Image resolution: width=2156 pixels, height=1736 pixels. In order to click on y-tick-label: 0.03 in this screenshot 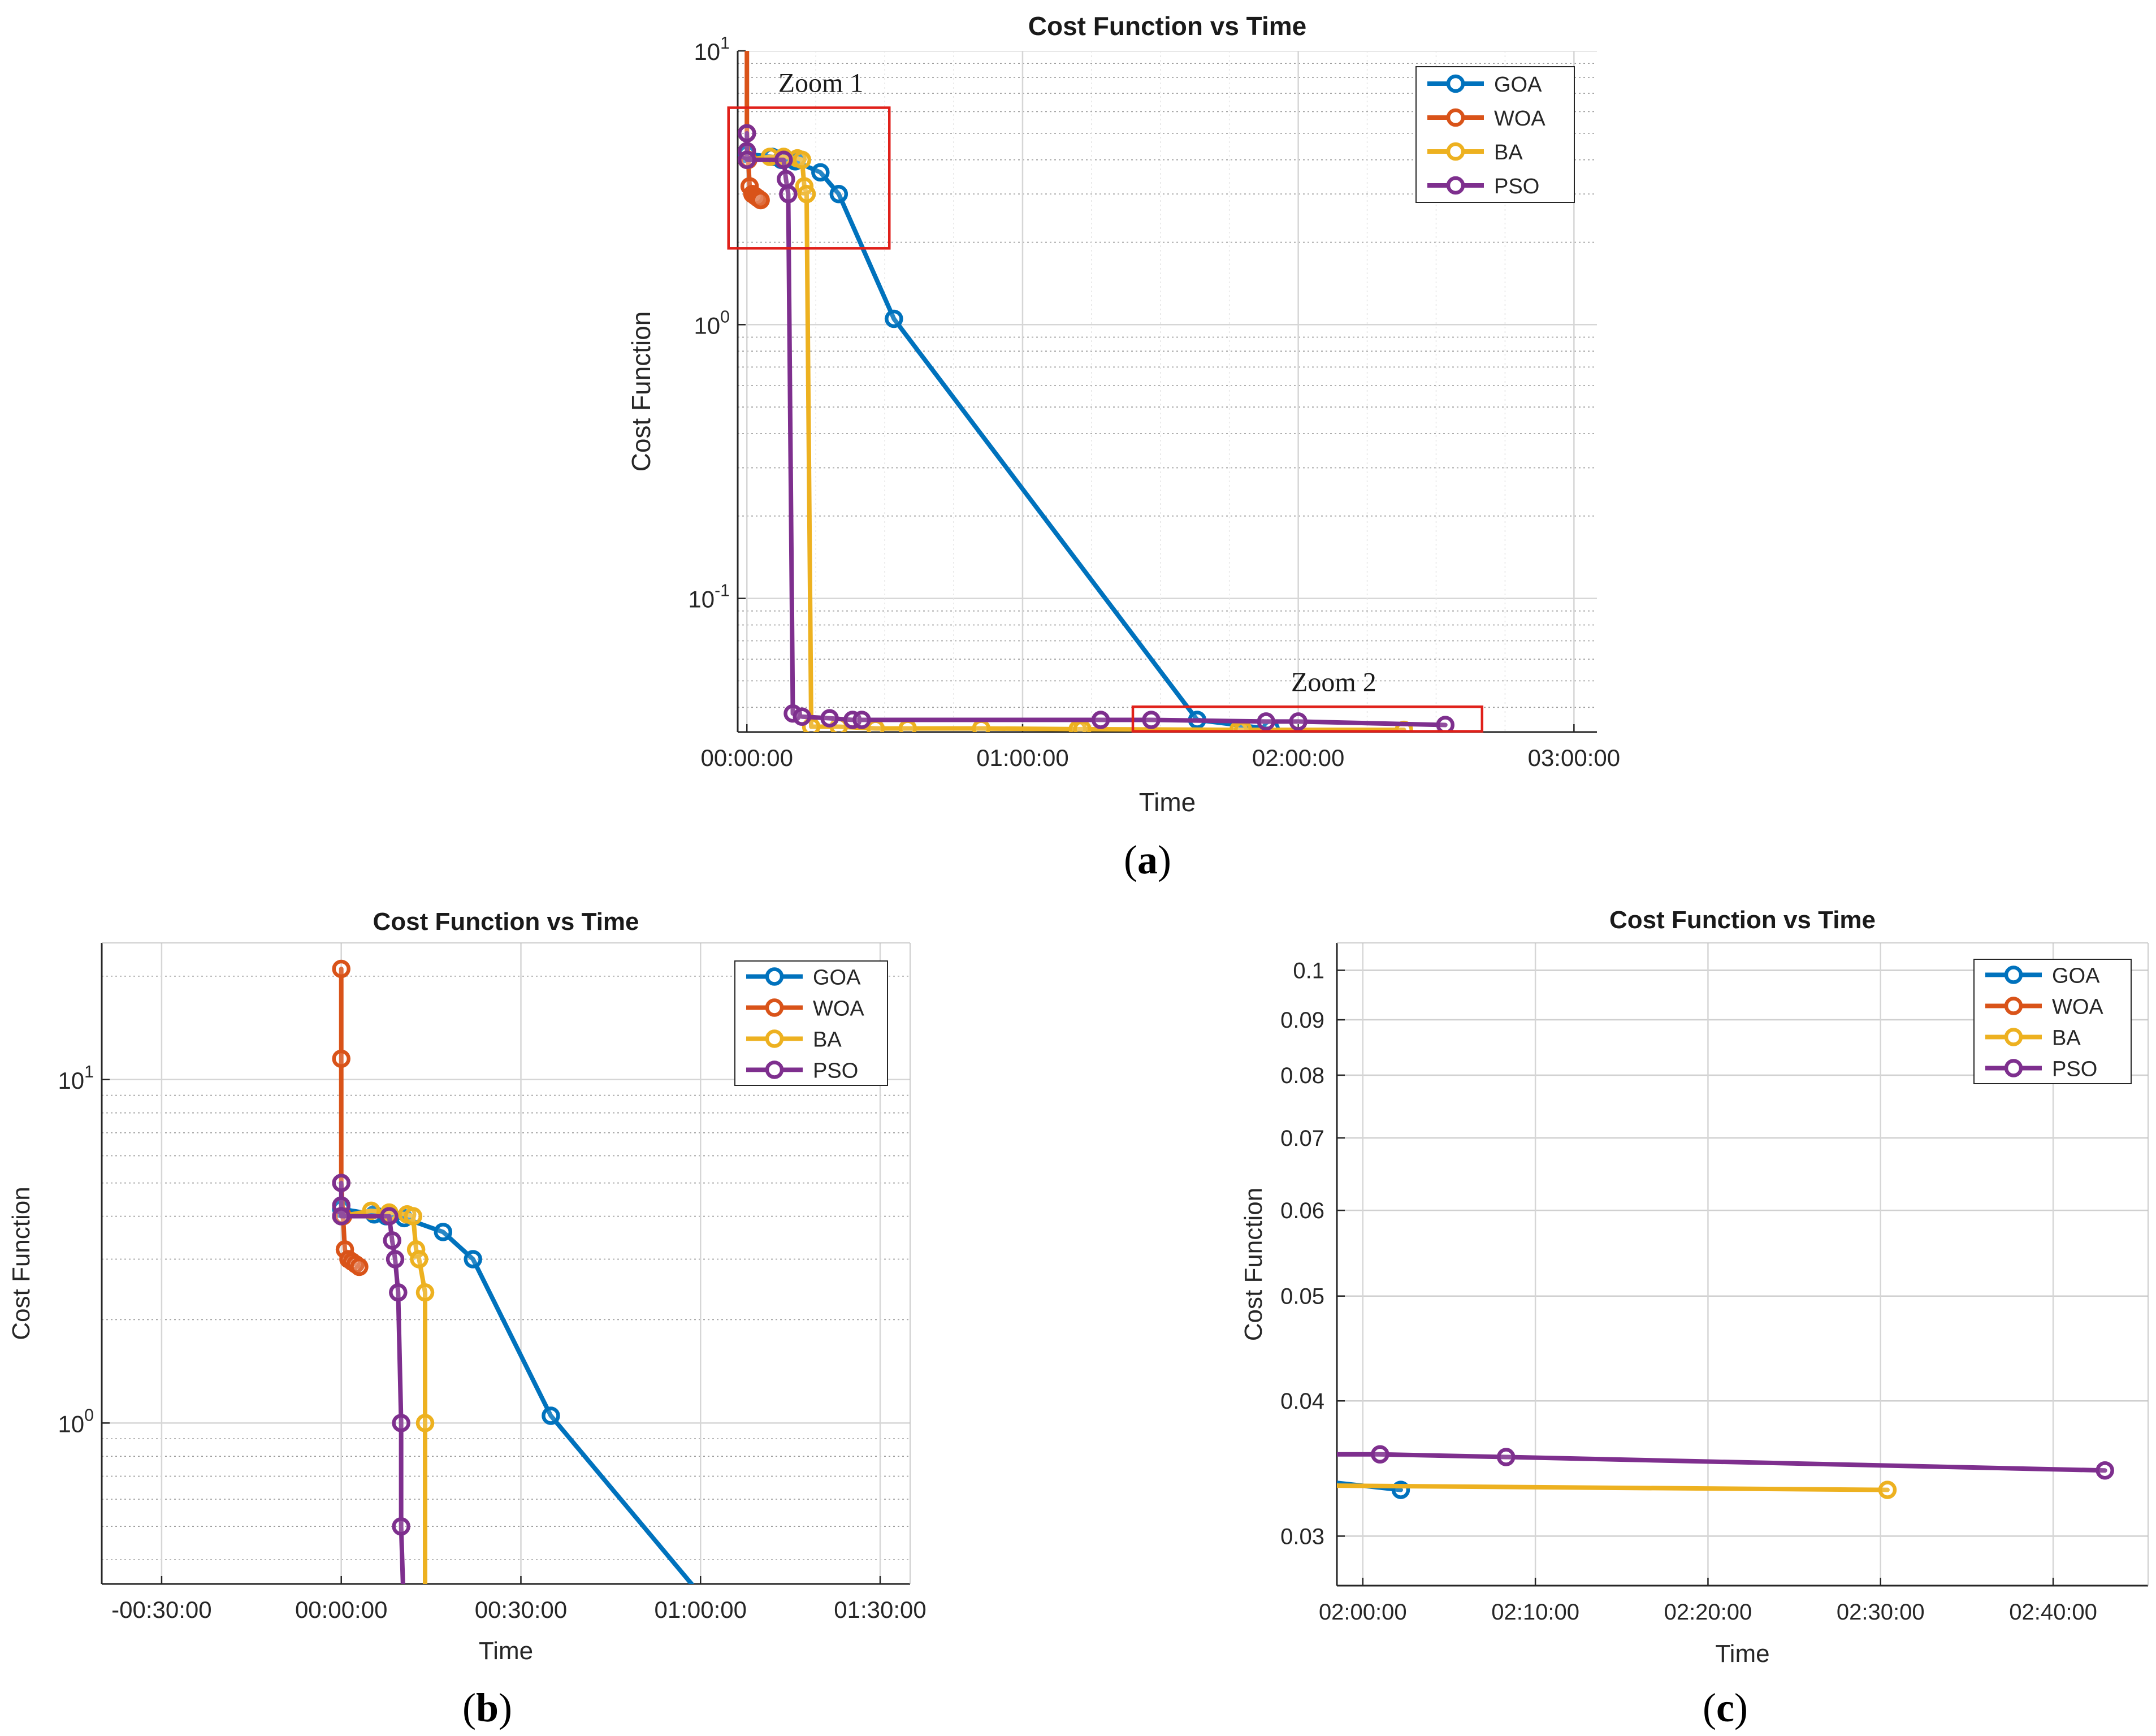, I will do `click(1302, 1536)`.